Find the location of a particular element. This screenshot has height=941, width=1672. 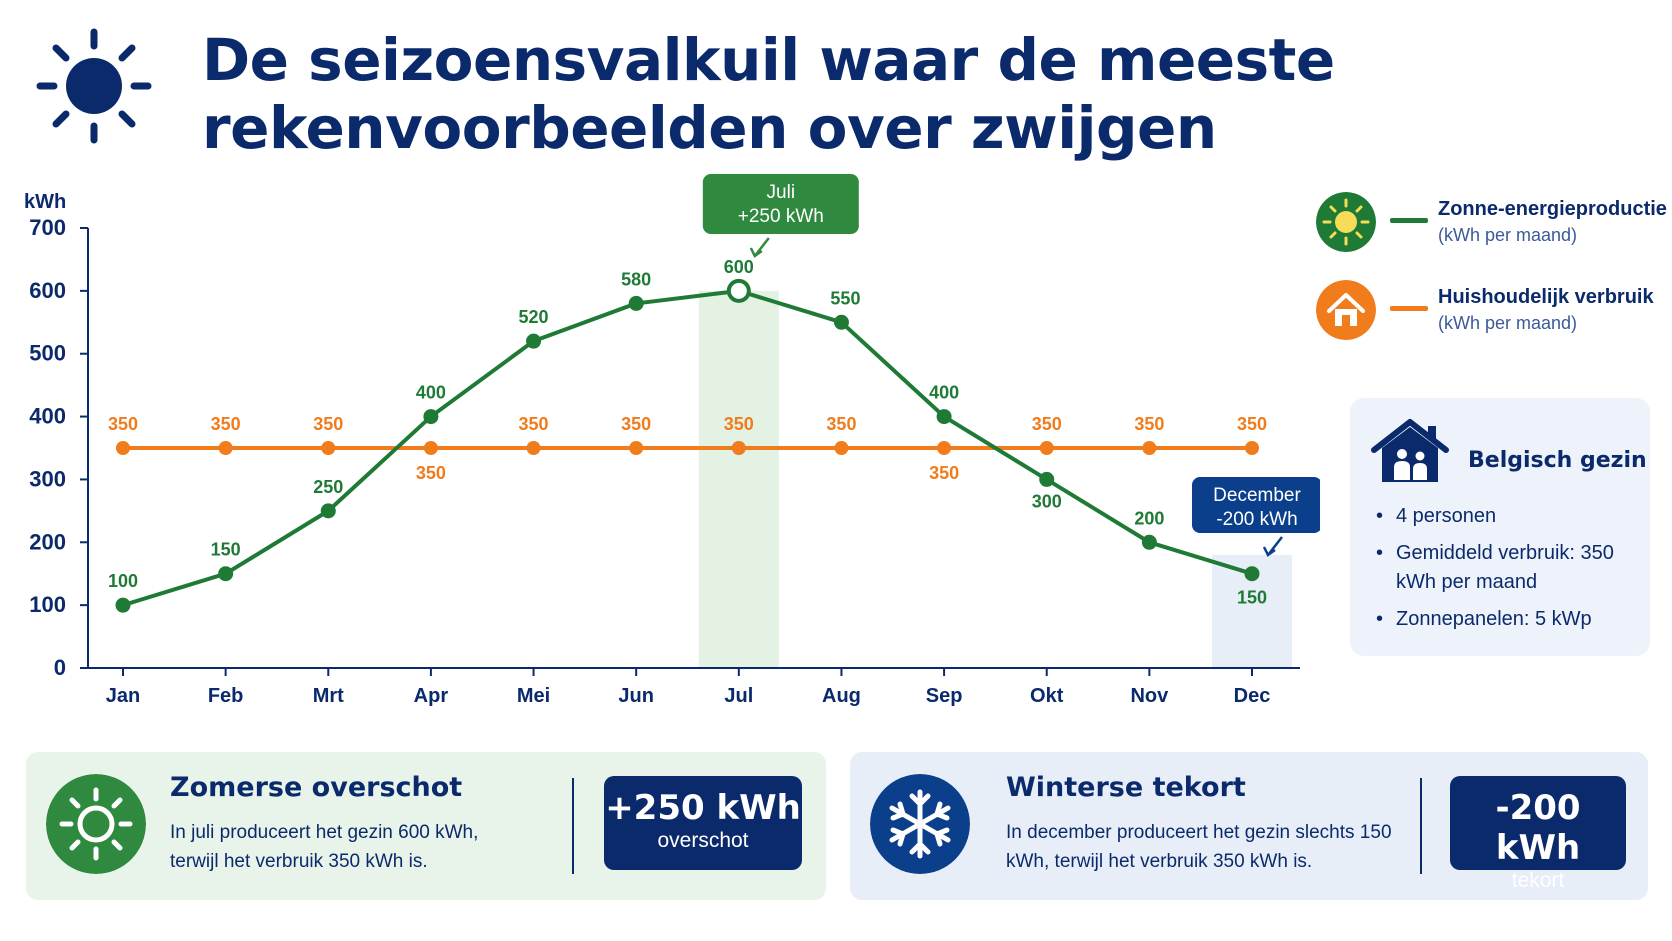

x-tick-label: Nov is located at coordinates (1149, 696).